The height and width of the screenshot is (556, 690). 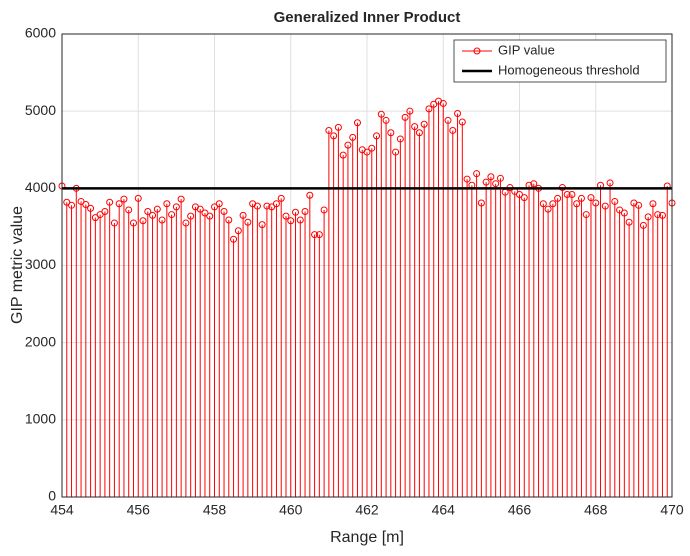 What do you see at coordinates (569, 69) in the screenshot?
I see `legend-label: Homogeneous threshold` at bounding box center [569, 69].